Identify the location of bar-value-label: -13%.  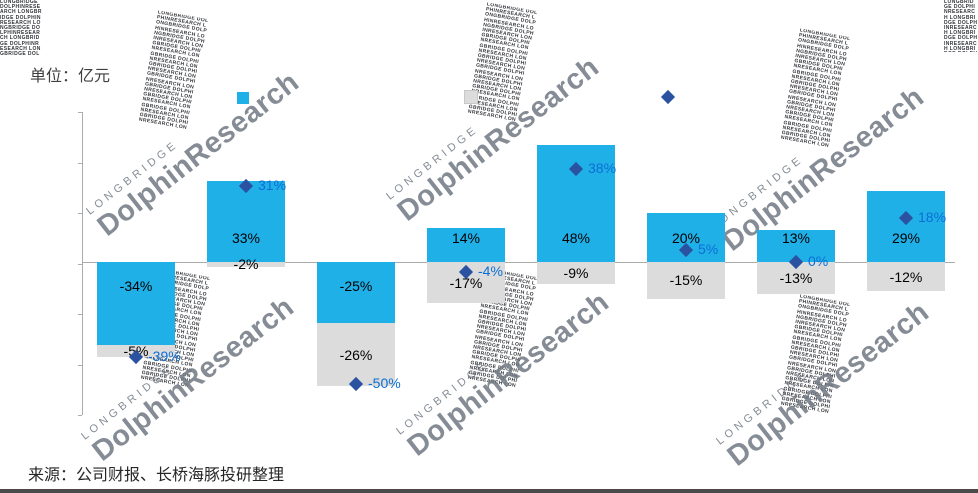
(796, 277).